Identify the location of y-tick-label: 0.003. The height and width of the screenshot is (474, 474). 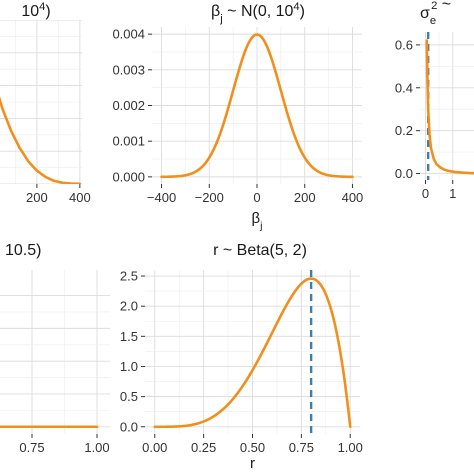
(128, 69).